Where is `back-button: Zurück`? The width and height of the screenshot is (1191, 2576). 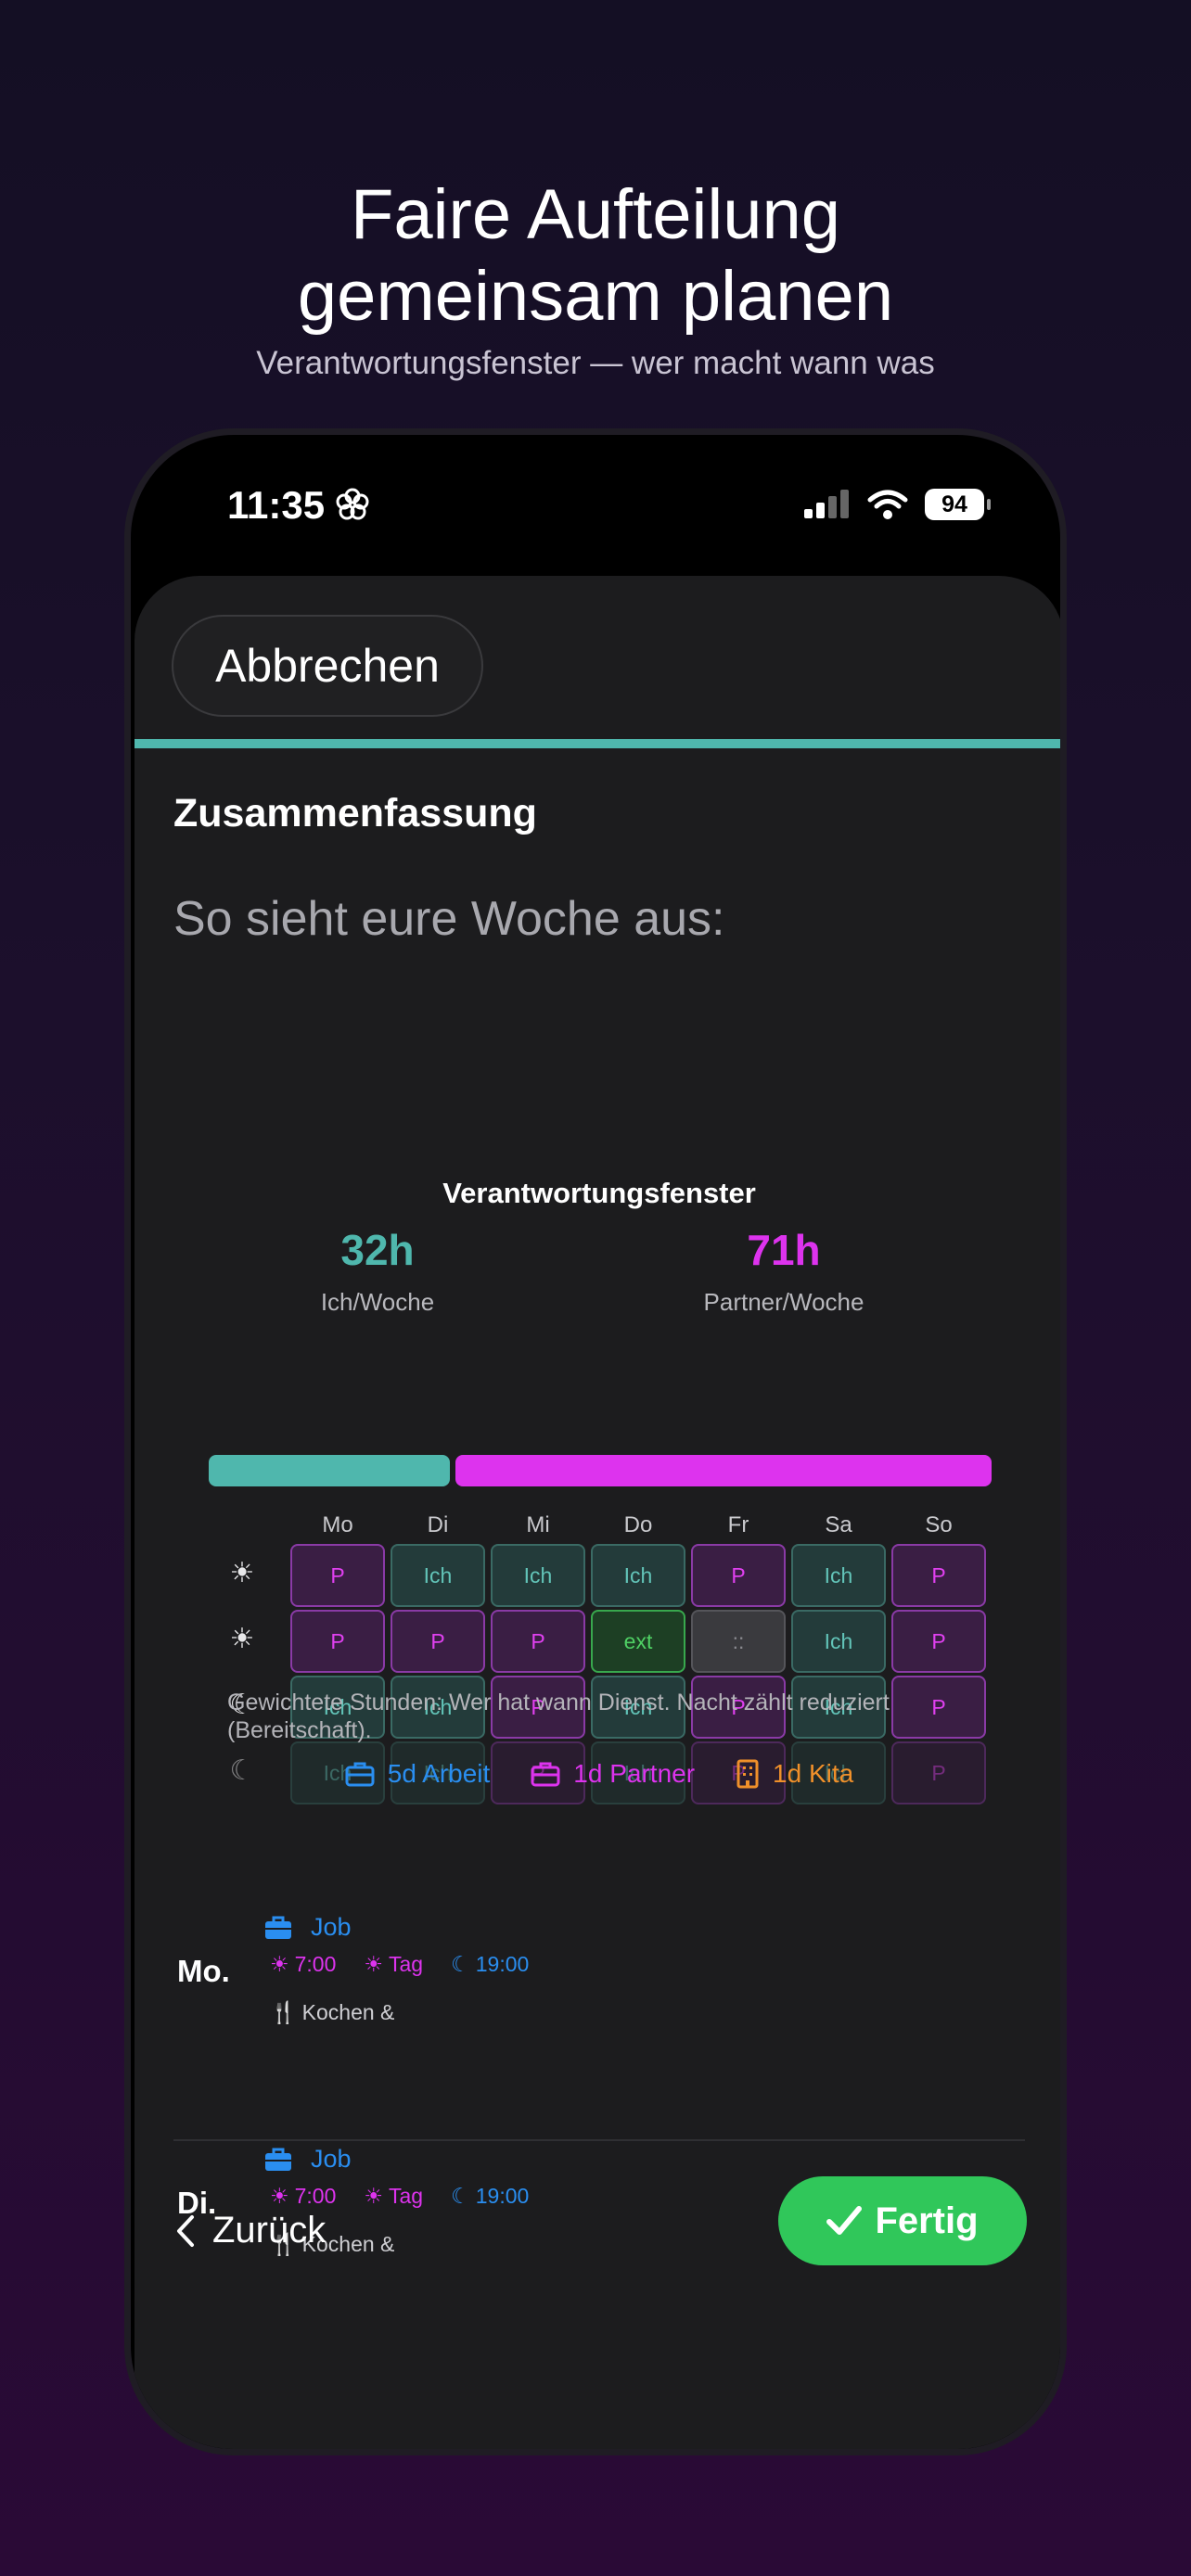
back-button: Zurück is located at coordinates (250, 2231).